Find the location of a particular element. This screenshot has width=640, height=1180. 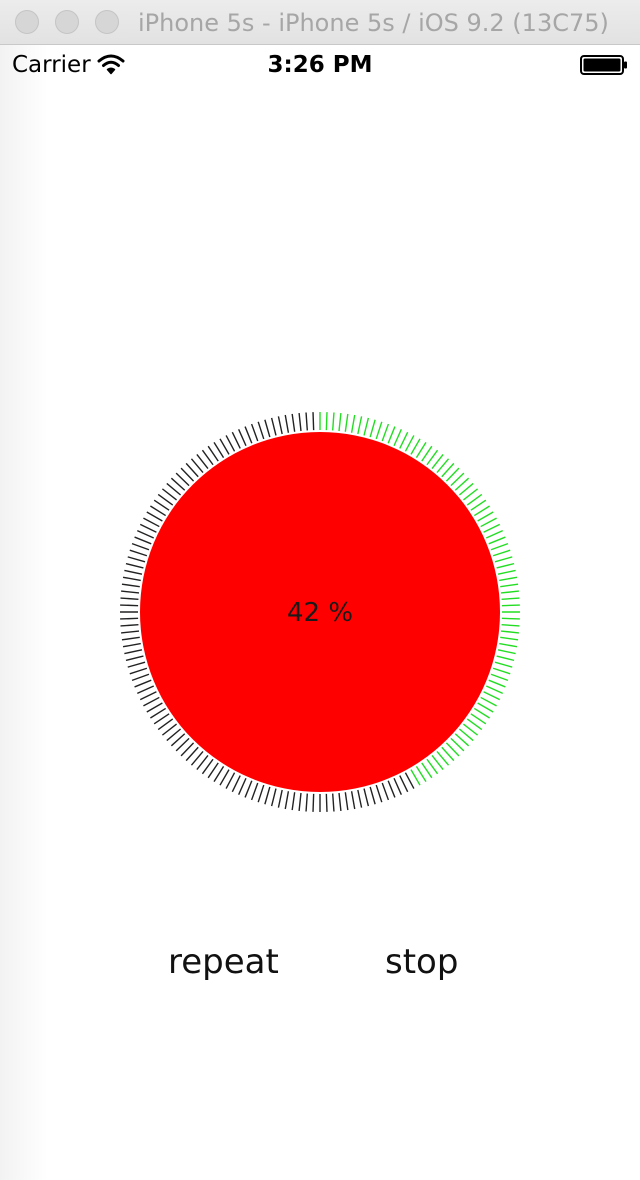

close-window-button is located at coordinates (27, 22).